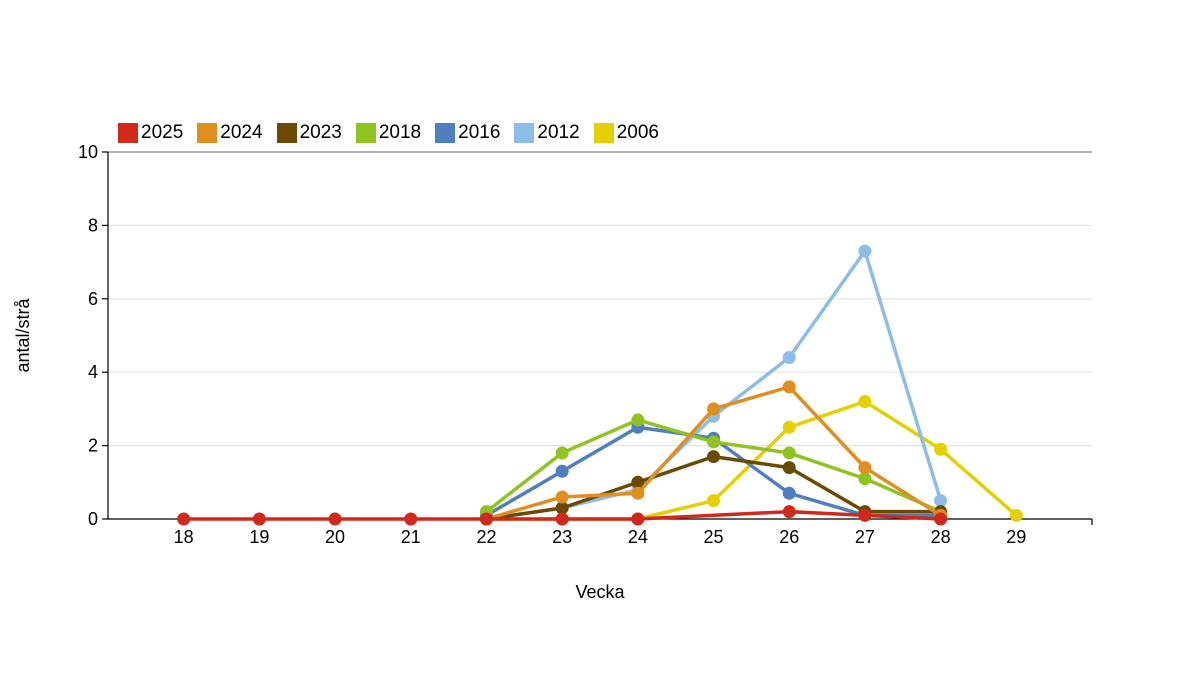 The image size is (1200, 680). I want to click on y-tick-label: 0, so click(93, 519).